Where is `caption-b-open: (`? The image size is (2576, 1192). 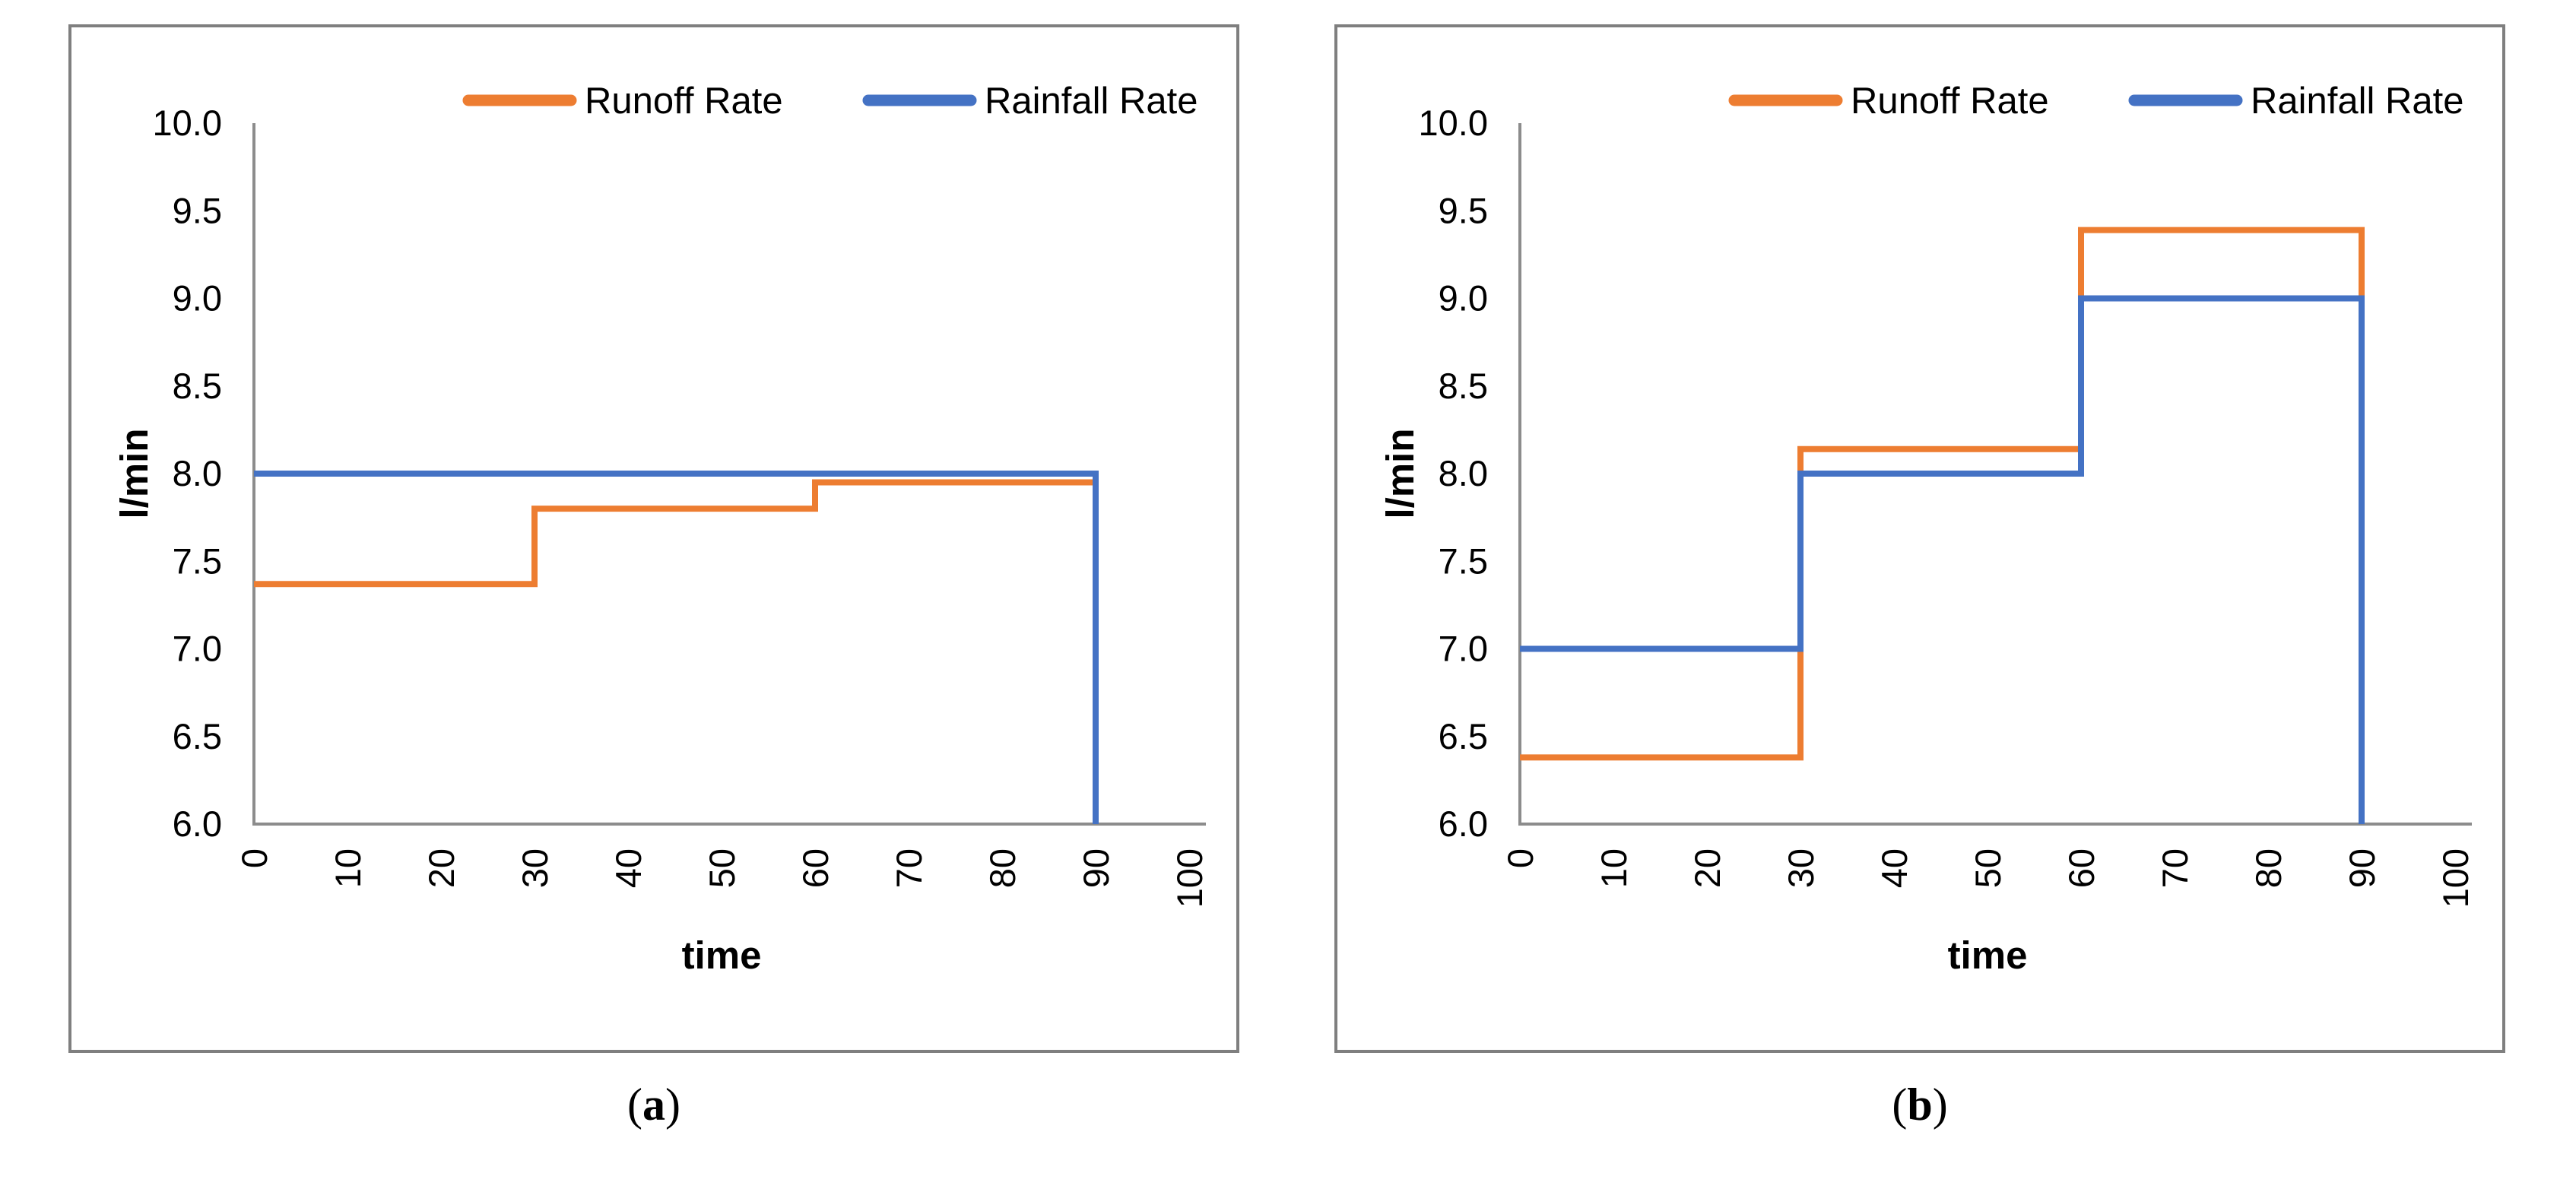 caption-b-open: ( is located at coordinates (1900, 1104).